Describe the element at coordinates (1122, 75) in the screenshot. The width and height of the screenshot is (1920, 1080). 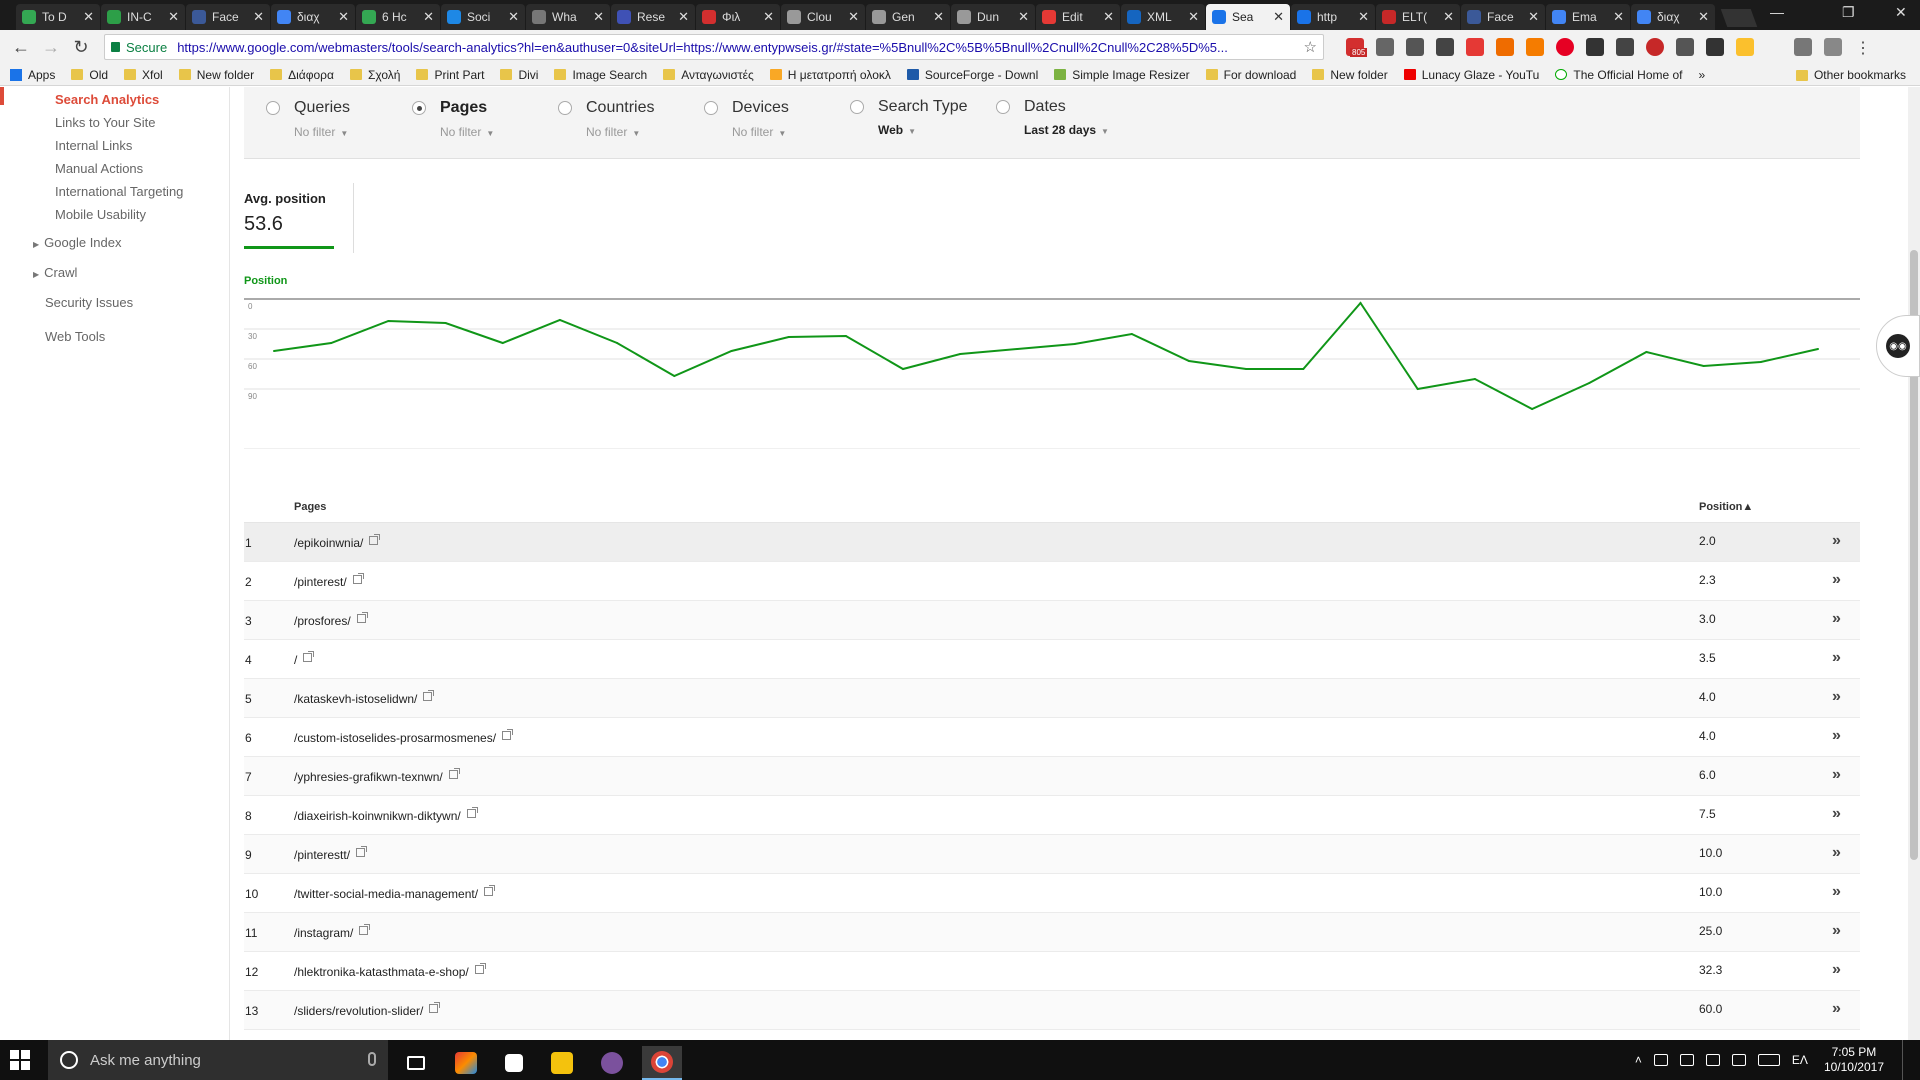
I see `bookmark-link: Simple Image Resizer` at that location.